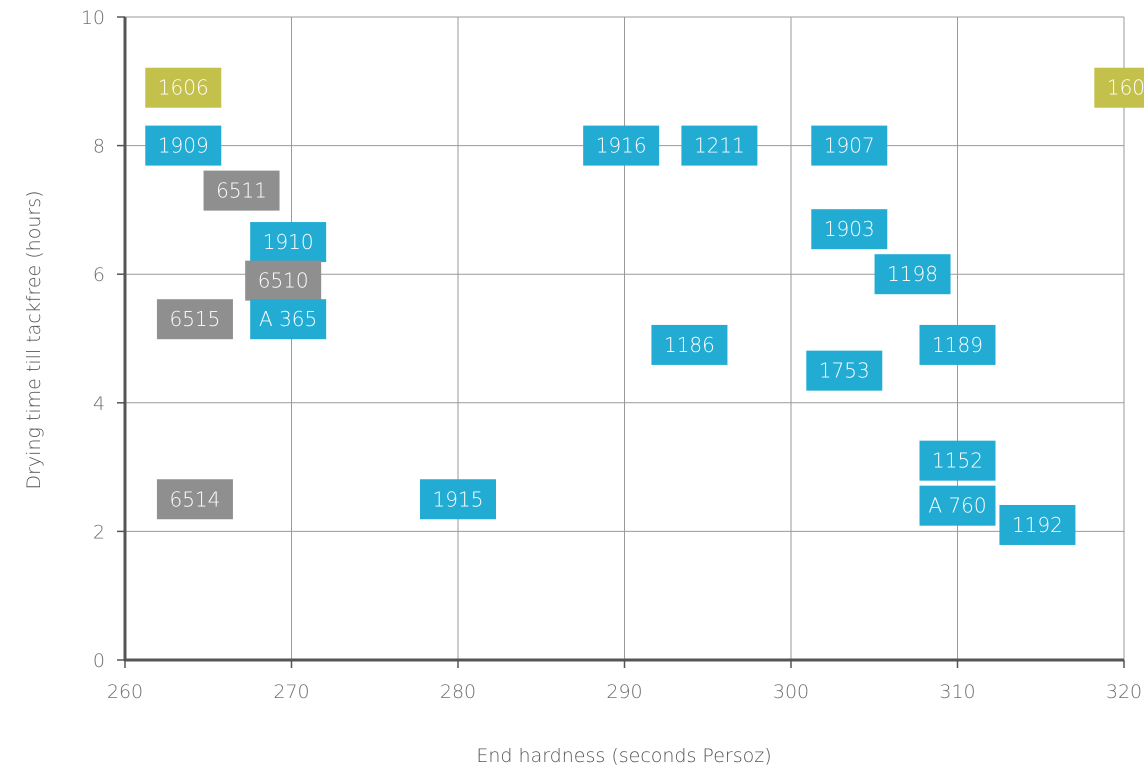  I want to click on data-point-label: 1189, so click(957, 345).